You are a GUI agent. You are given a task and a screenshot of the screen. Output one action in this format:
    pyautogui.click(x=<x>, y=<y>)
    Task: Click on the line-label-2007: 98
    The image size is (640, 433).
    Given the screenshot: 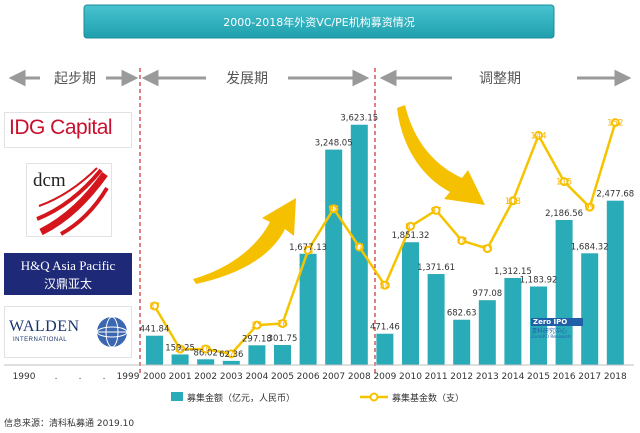 What is the action you would take?
    pyautogui.click(x=333, y=210)
    